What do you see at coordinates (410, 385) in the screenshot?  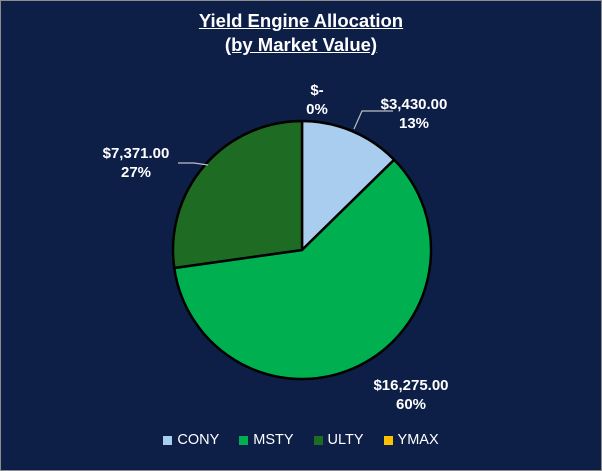 I see `data-label-value-msty: $16,275.00` at bounding box center [410, 385].